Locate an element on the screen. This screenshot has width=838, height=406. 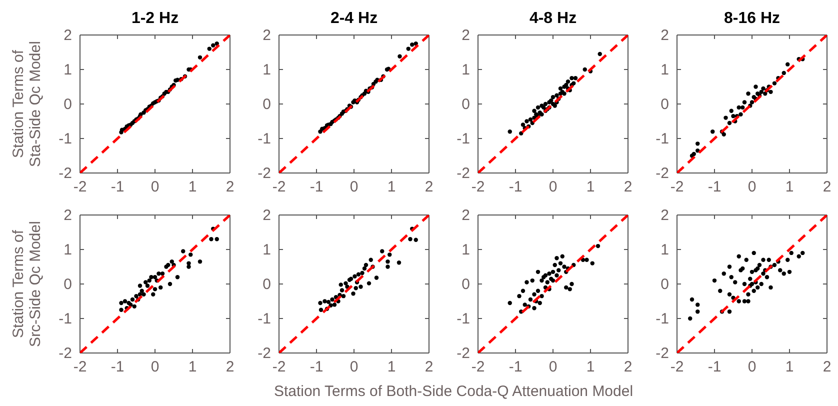
y-axis-title: Station Terms of Sta-Side Qc Model is located at coordinates (27, 104).